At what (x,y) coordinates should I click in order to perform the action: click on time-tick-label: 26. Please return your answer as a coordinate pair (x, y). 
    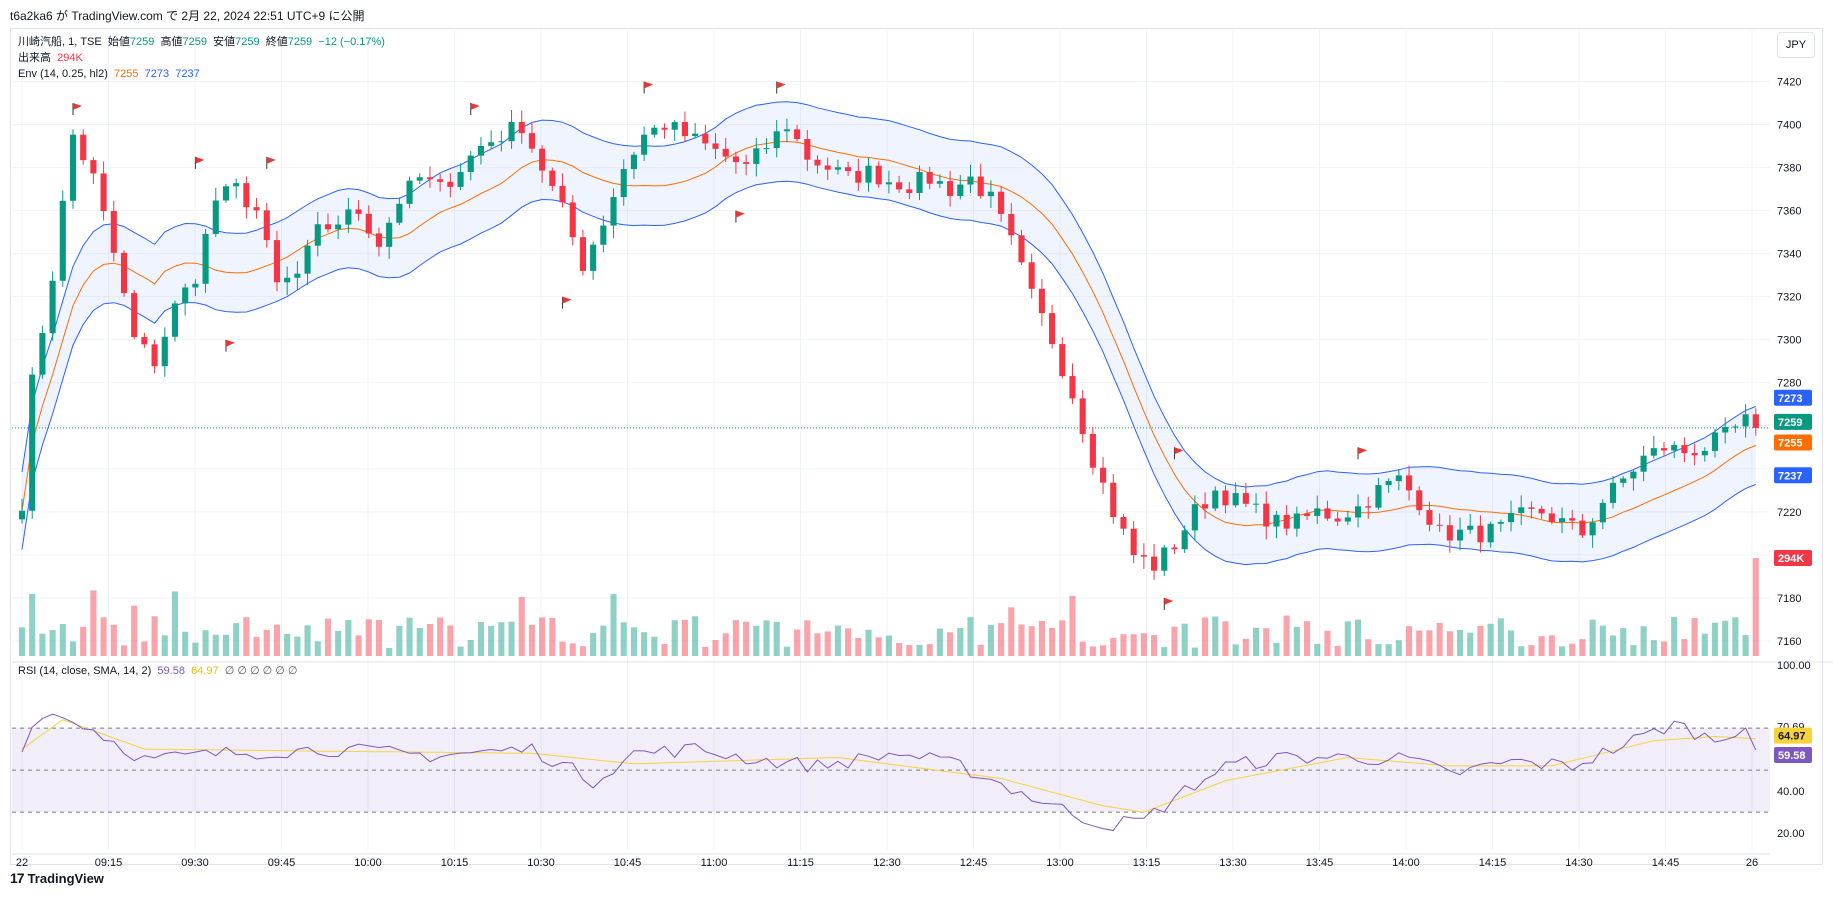
    Looking at the image, I should click on (1752, 863).